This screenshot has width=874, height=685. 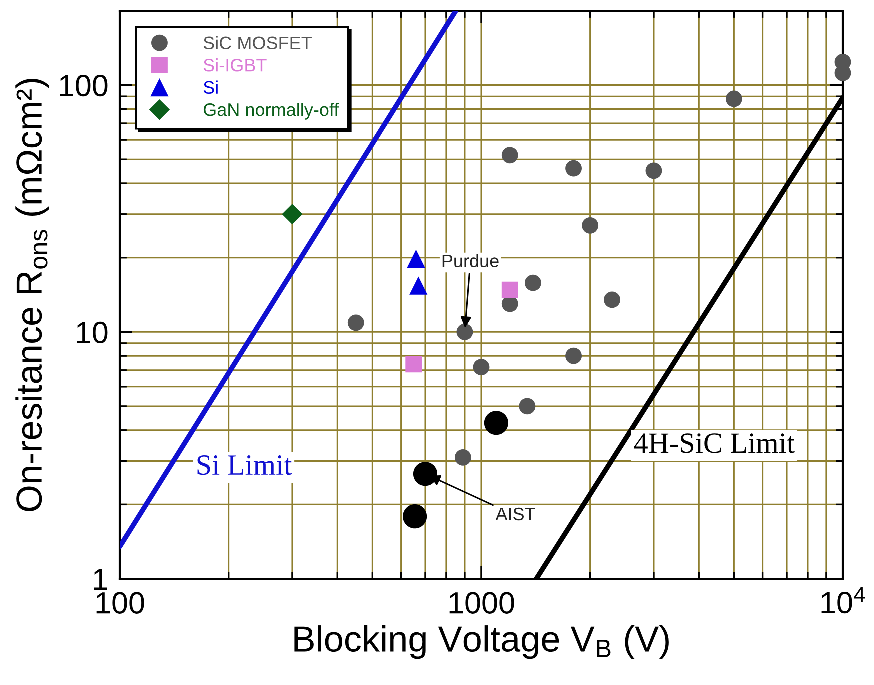 I want to click on legend-label: GaN normally-off, so click(x=272, y=111).